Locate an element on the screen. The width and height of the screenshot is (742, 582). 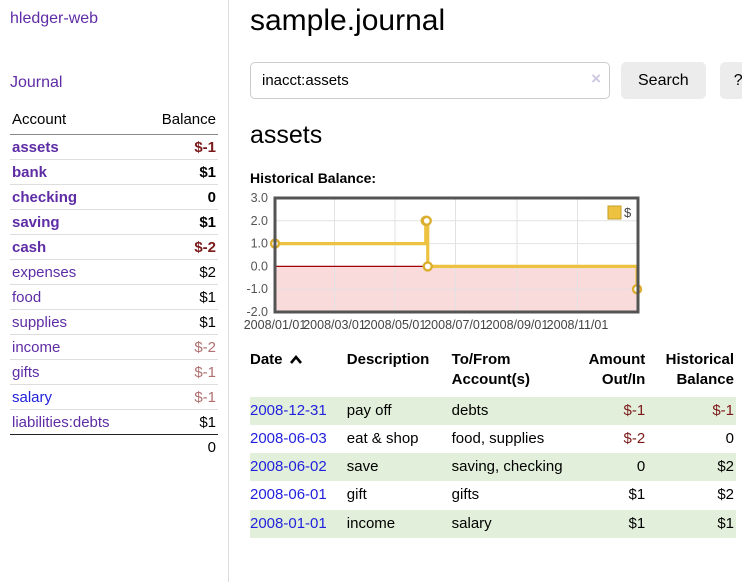
svg-text: 0.0 is located at coordinates (259, 266).